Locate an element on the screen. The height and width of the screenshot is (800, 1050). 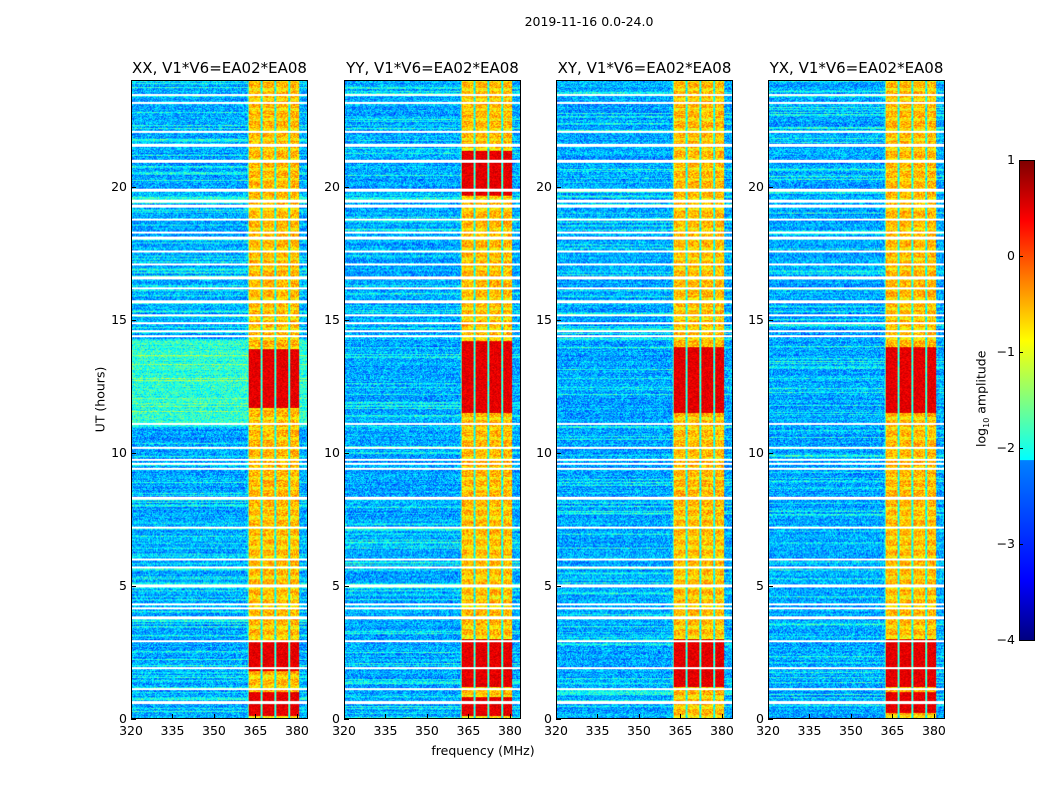
colorbar-tick-label: −2 is located at coordinates (1005, 447).